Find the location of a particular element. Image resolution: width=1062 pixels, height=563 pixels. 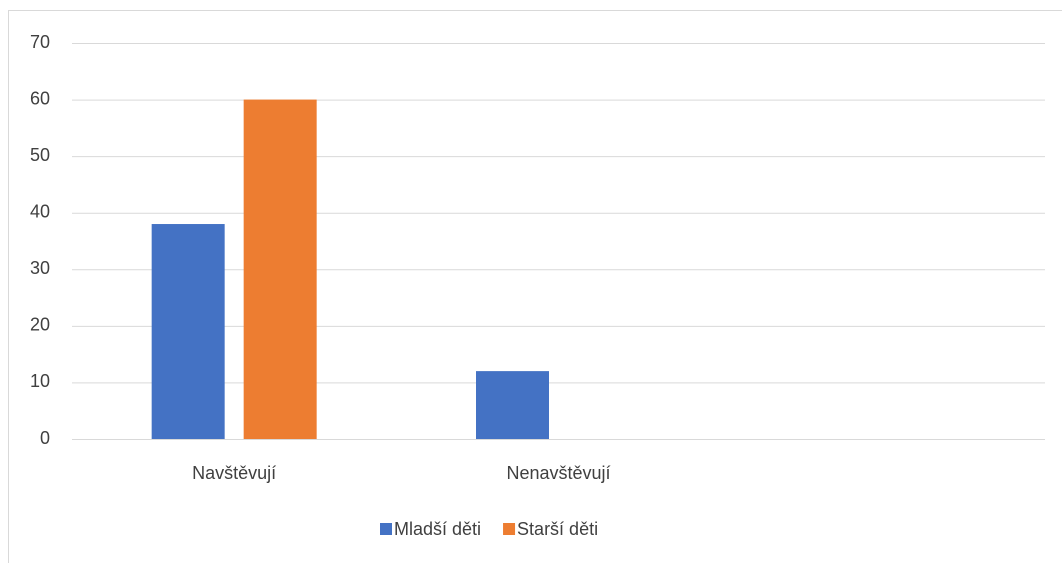

y-tick-label: 20 is located at coordinates (40, 325).